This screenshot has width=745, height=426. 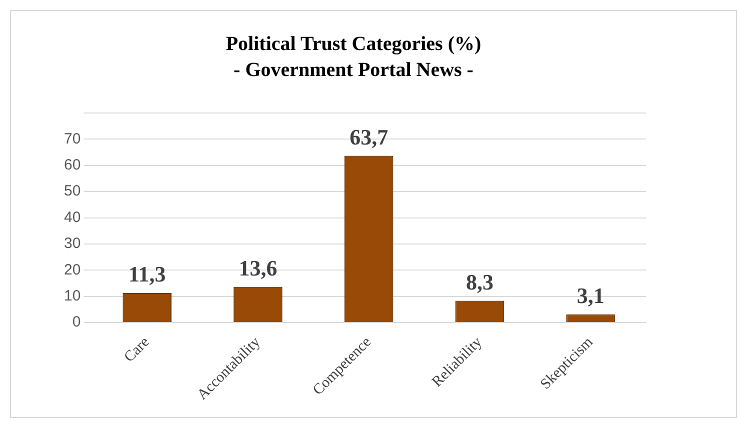 What do you see at coordinates (76, 322) in the screenshot?
I see `y-tick-label: 0` at bounding box center [76, 322].